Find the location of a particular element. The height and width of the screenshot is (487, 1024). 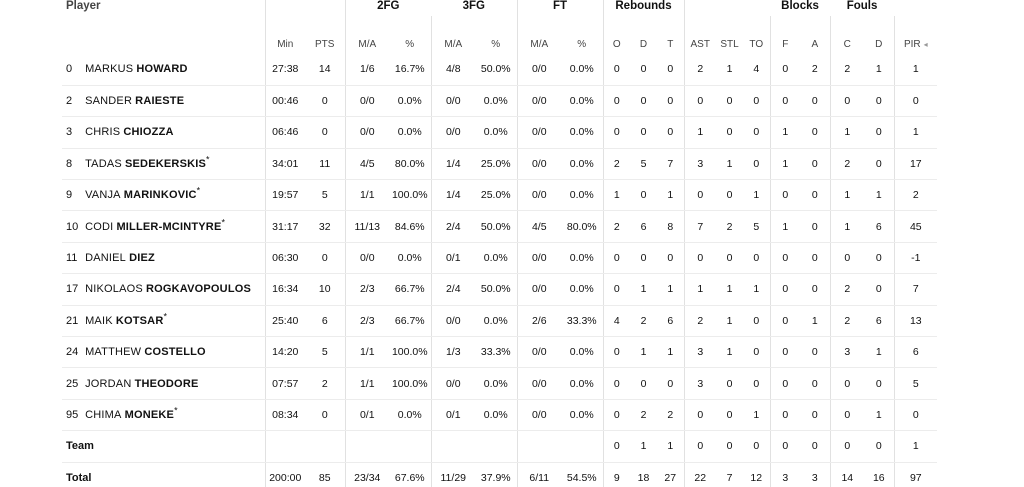

cell-to: 12 is located at coordinates (756, 478).